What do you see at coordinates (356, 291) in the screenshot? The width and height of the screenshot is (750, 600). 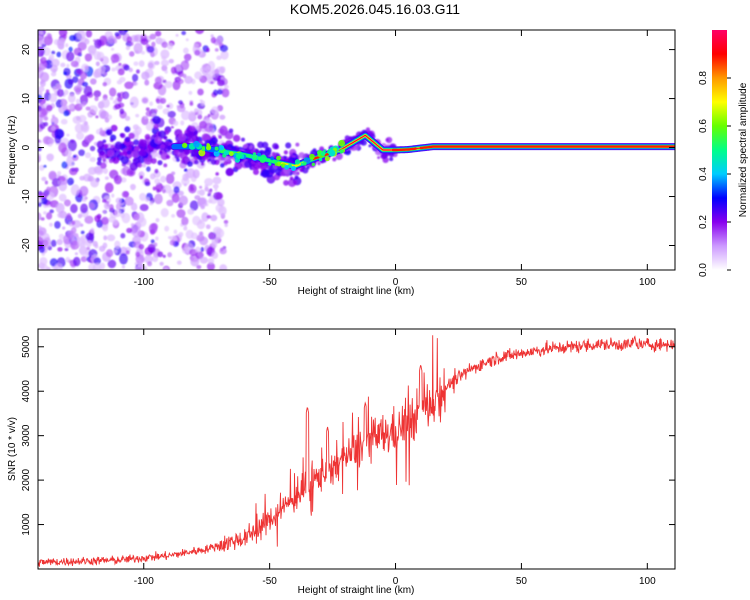 I see `spectrogram-x-label: Height of straight line (km)` at bounding box center [356, 291].